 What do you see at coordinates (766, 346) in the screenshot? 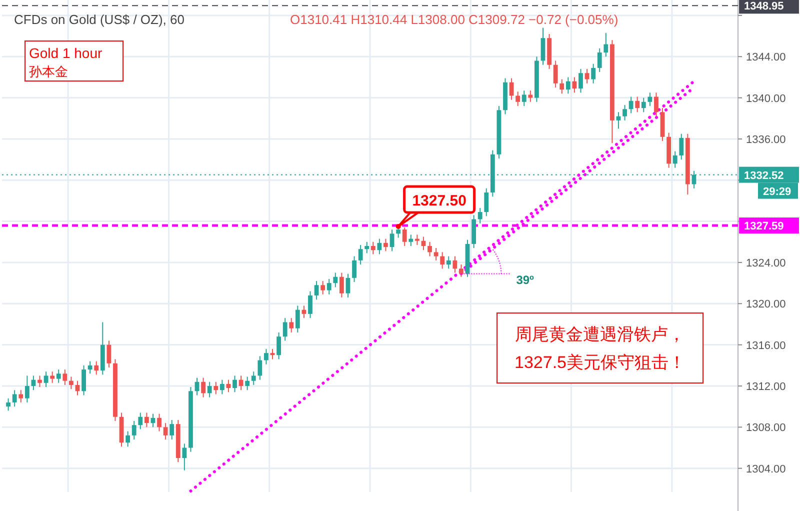
I see `y-tick-label: 1316.00` at bounding box center [766, 346].